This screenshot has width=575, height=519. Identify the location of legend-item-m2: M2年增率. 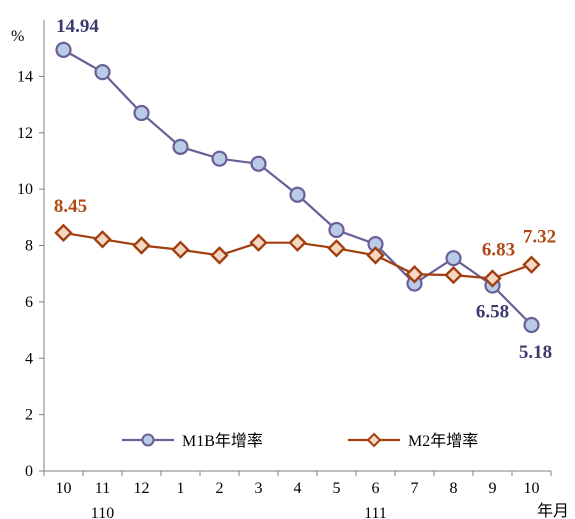
(413, 441).